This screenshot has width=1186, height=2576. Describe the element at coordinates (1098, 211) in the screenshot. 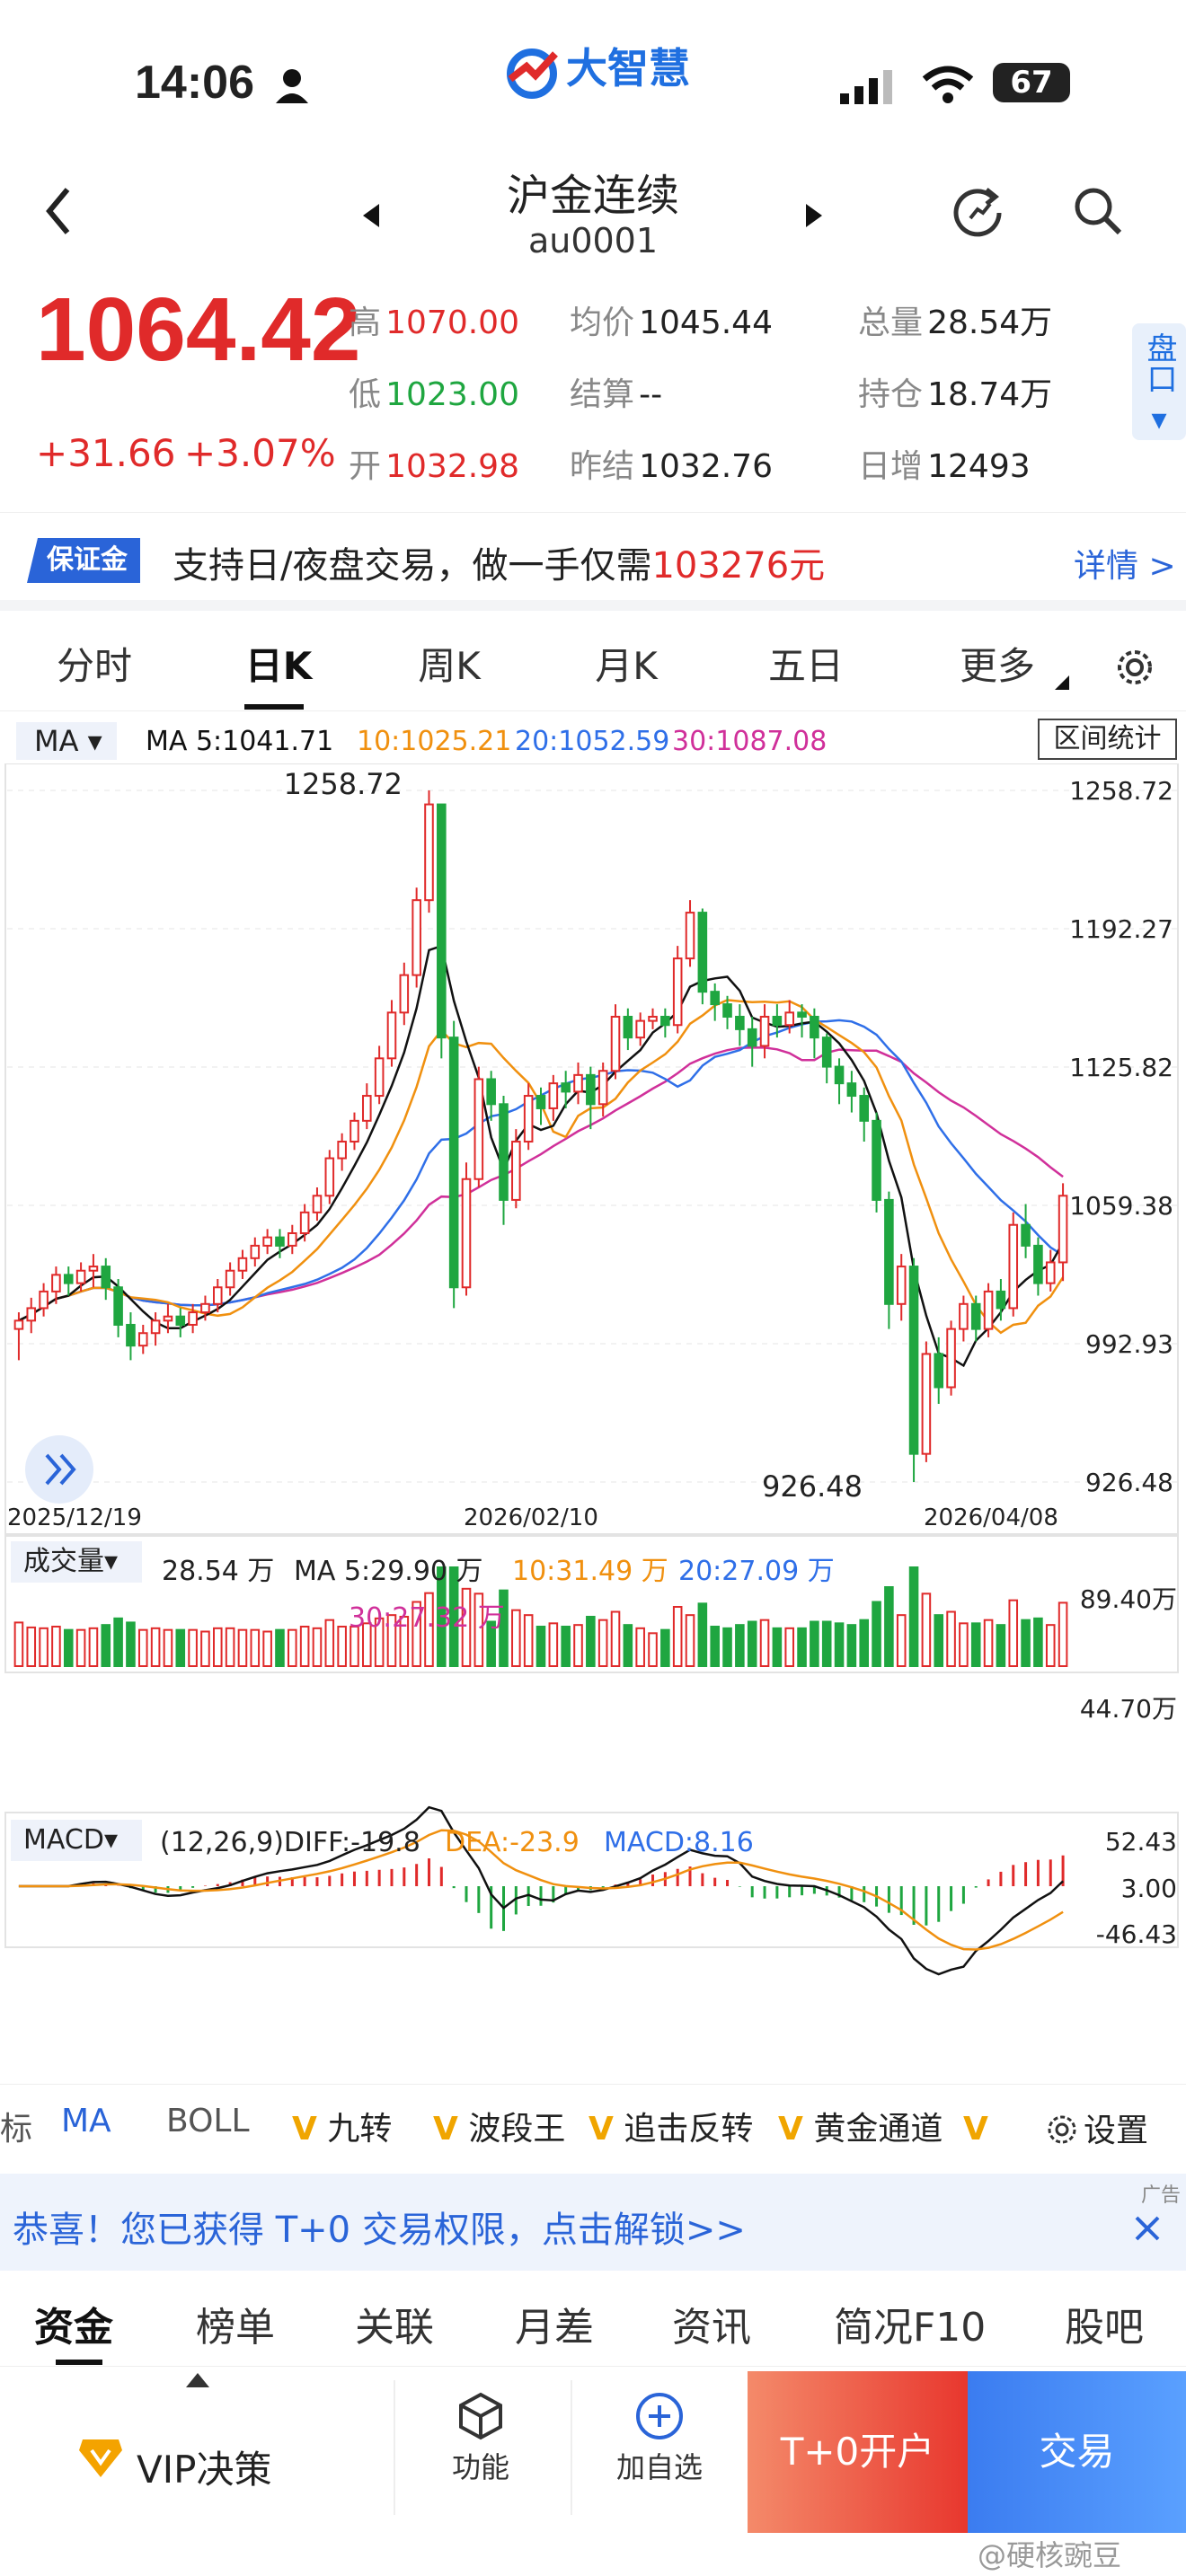

I see `search-icon` at that location.